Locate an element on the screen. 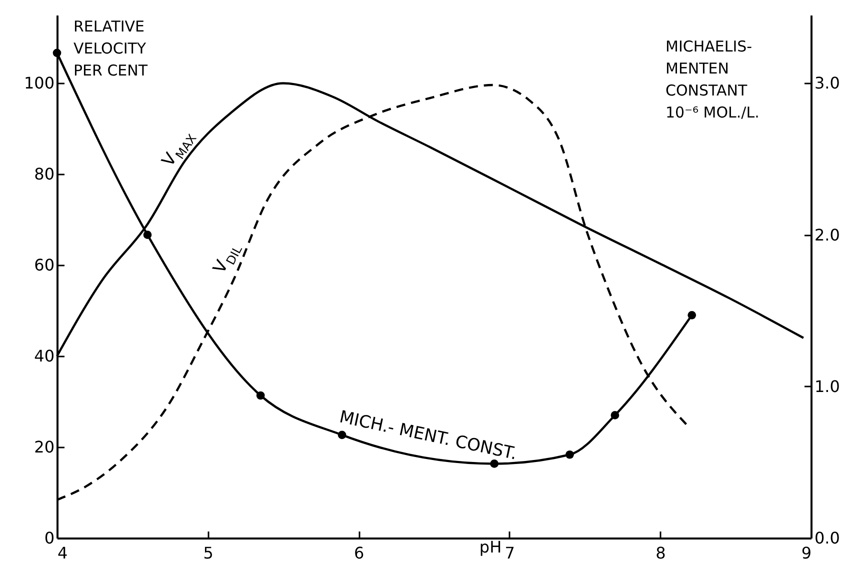 This screenshot has height=564, width=859. y-tick-label: 100 is located at coordinates (39, 83).